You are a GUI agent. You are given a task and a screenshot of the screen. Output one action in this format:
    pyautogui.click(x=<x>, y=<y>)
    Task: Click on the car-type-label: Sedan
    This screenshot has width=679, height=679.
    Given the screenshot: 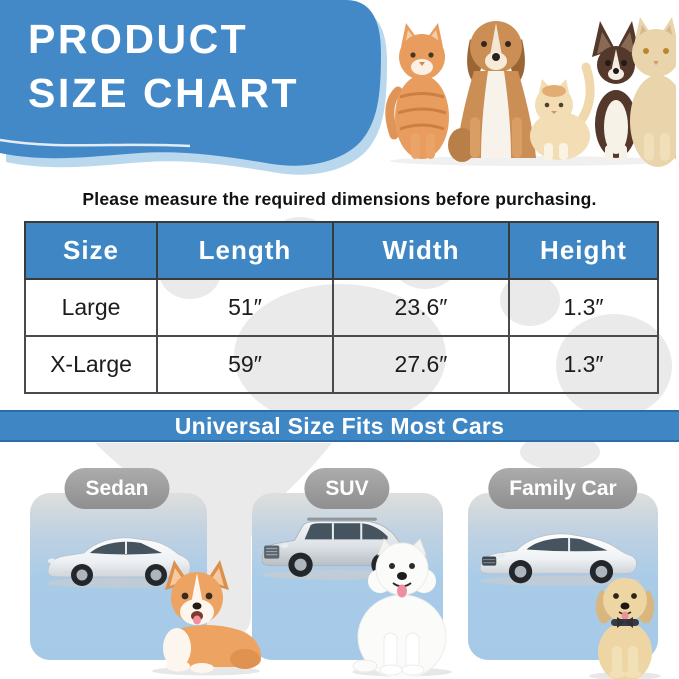 What is the action you would take?
    pyautogui.click(x=117, y=488)
    